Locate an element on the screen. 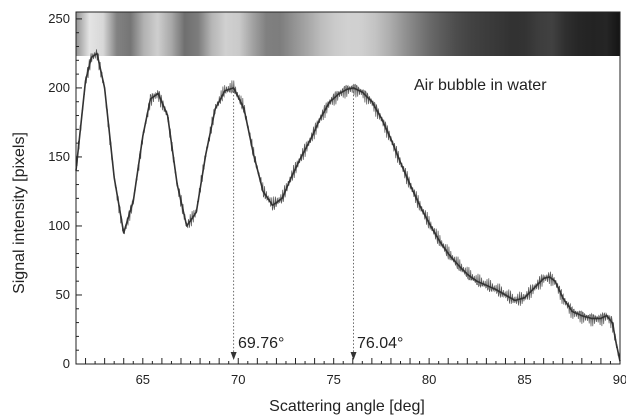 The height and width of the screenshot is (418, 626). y-tick-label: 150 is located at coordinates (59, 156).